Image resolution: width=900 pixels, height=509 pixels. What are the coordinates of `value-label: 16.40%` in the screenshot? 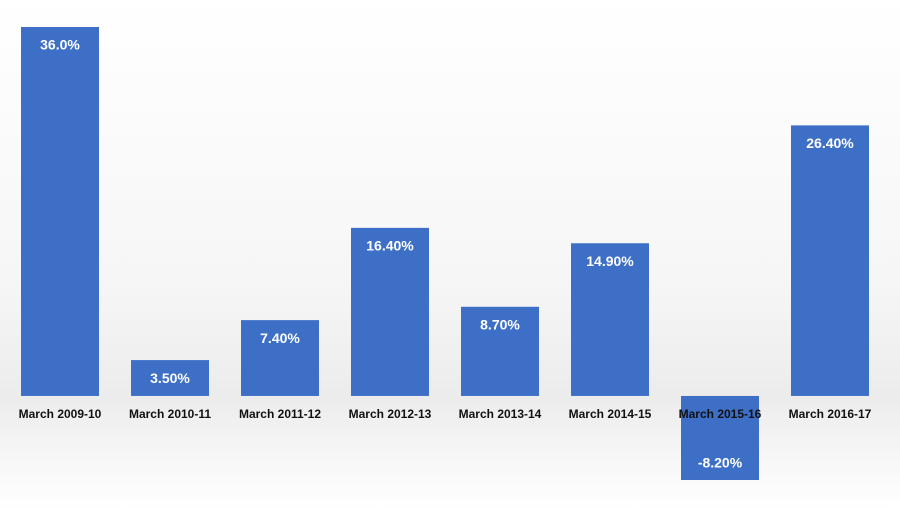 It's located at (390, 246).